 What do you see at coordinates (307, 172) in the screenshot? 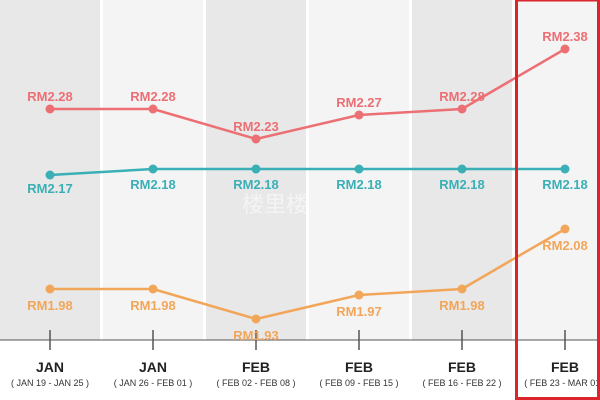
I see `teal-series-line` at bounding box center [307, 172].